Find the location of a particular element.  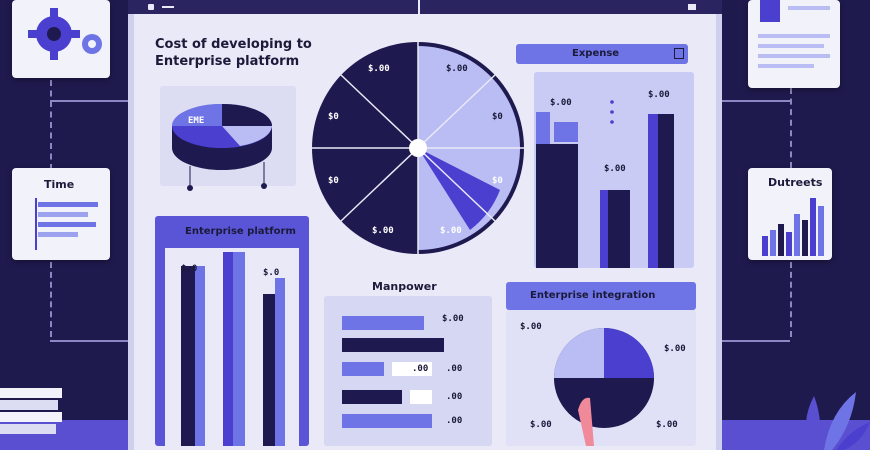

dutreets-card-title: Dutreets is located at coordinates (795, 182).